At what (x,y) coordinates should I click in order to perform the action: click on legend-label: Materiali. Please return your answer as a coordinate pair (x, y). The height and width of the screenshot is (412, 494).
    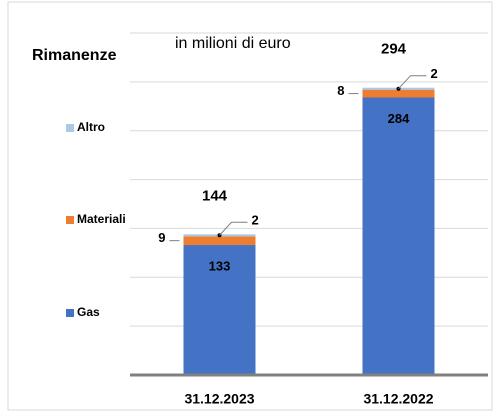
    Looking at the image, I should click on (101, 219).